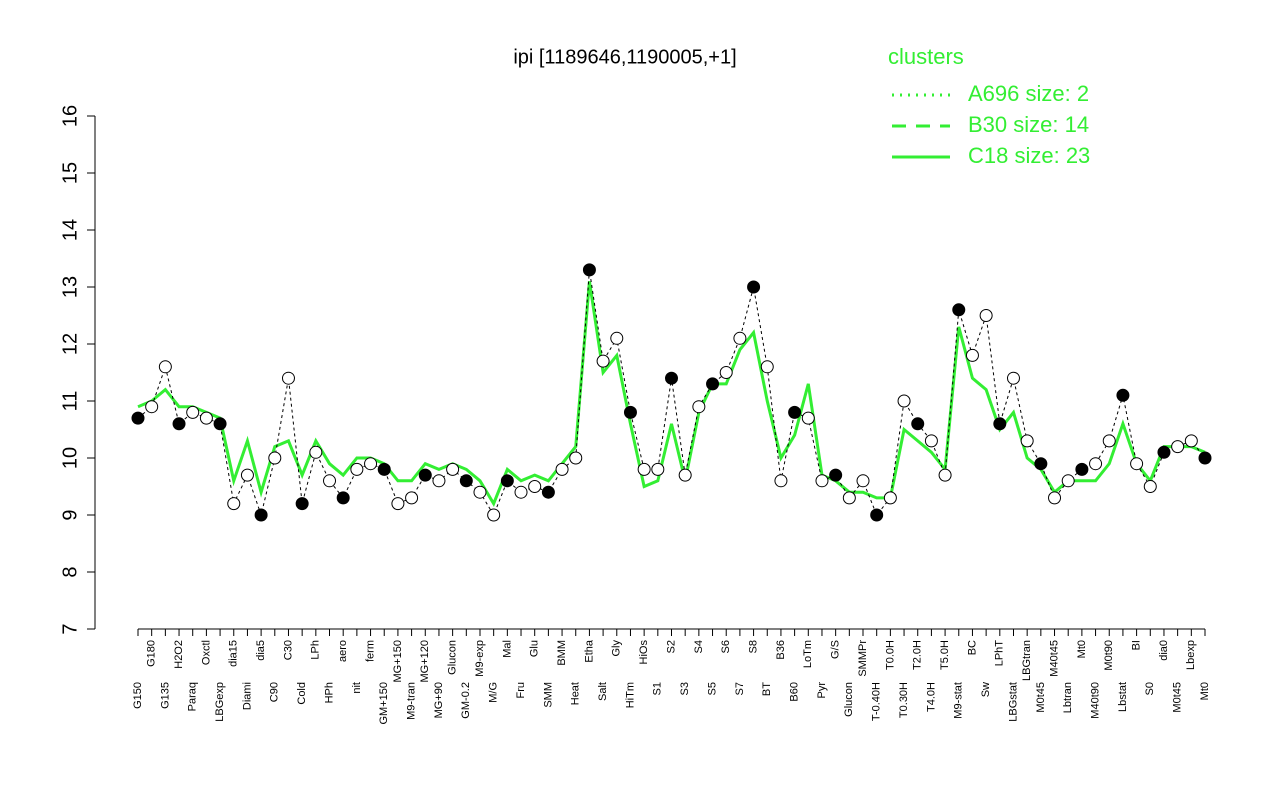  Describe the element at coordinates (234, 653) in the screenshot. I see `x-tick-label: dia15` at that location.